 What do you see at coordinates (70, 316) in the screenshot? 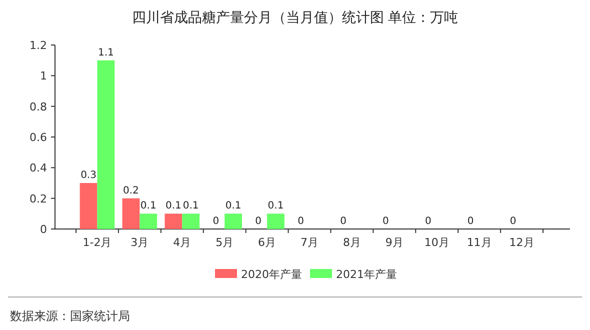
I see `source-note: 数据来源：国家统计局` at bounding box center [70, 316].